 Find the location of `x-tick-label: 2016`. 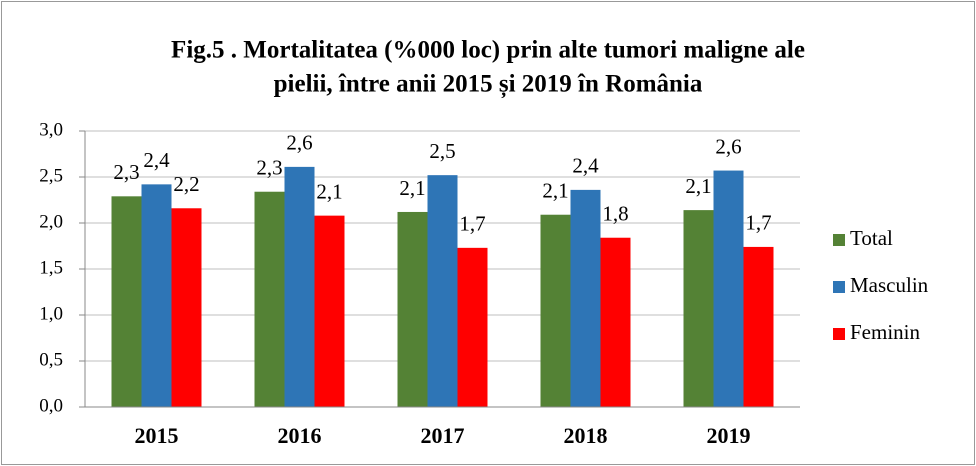

x-tick-label: 2016 is located at coordinates (300, 435).